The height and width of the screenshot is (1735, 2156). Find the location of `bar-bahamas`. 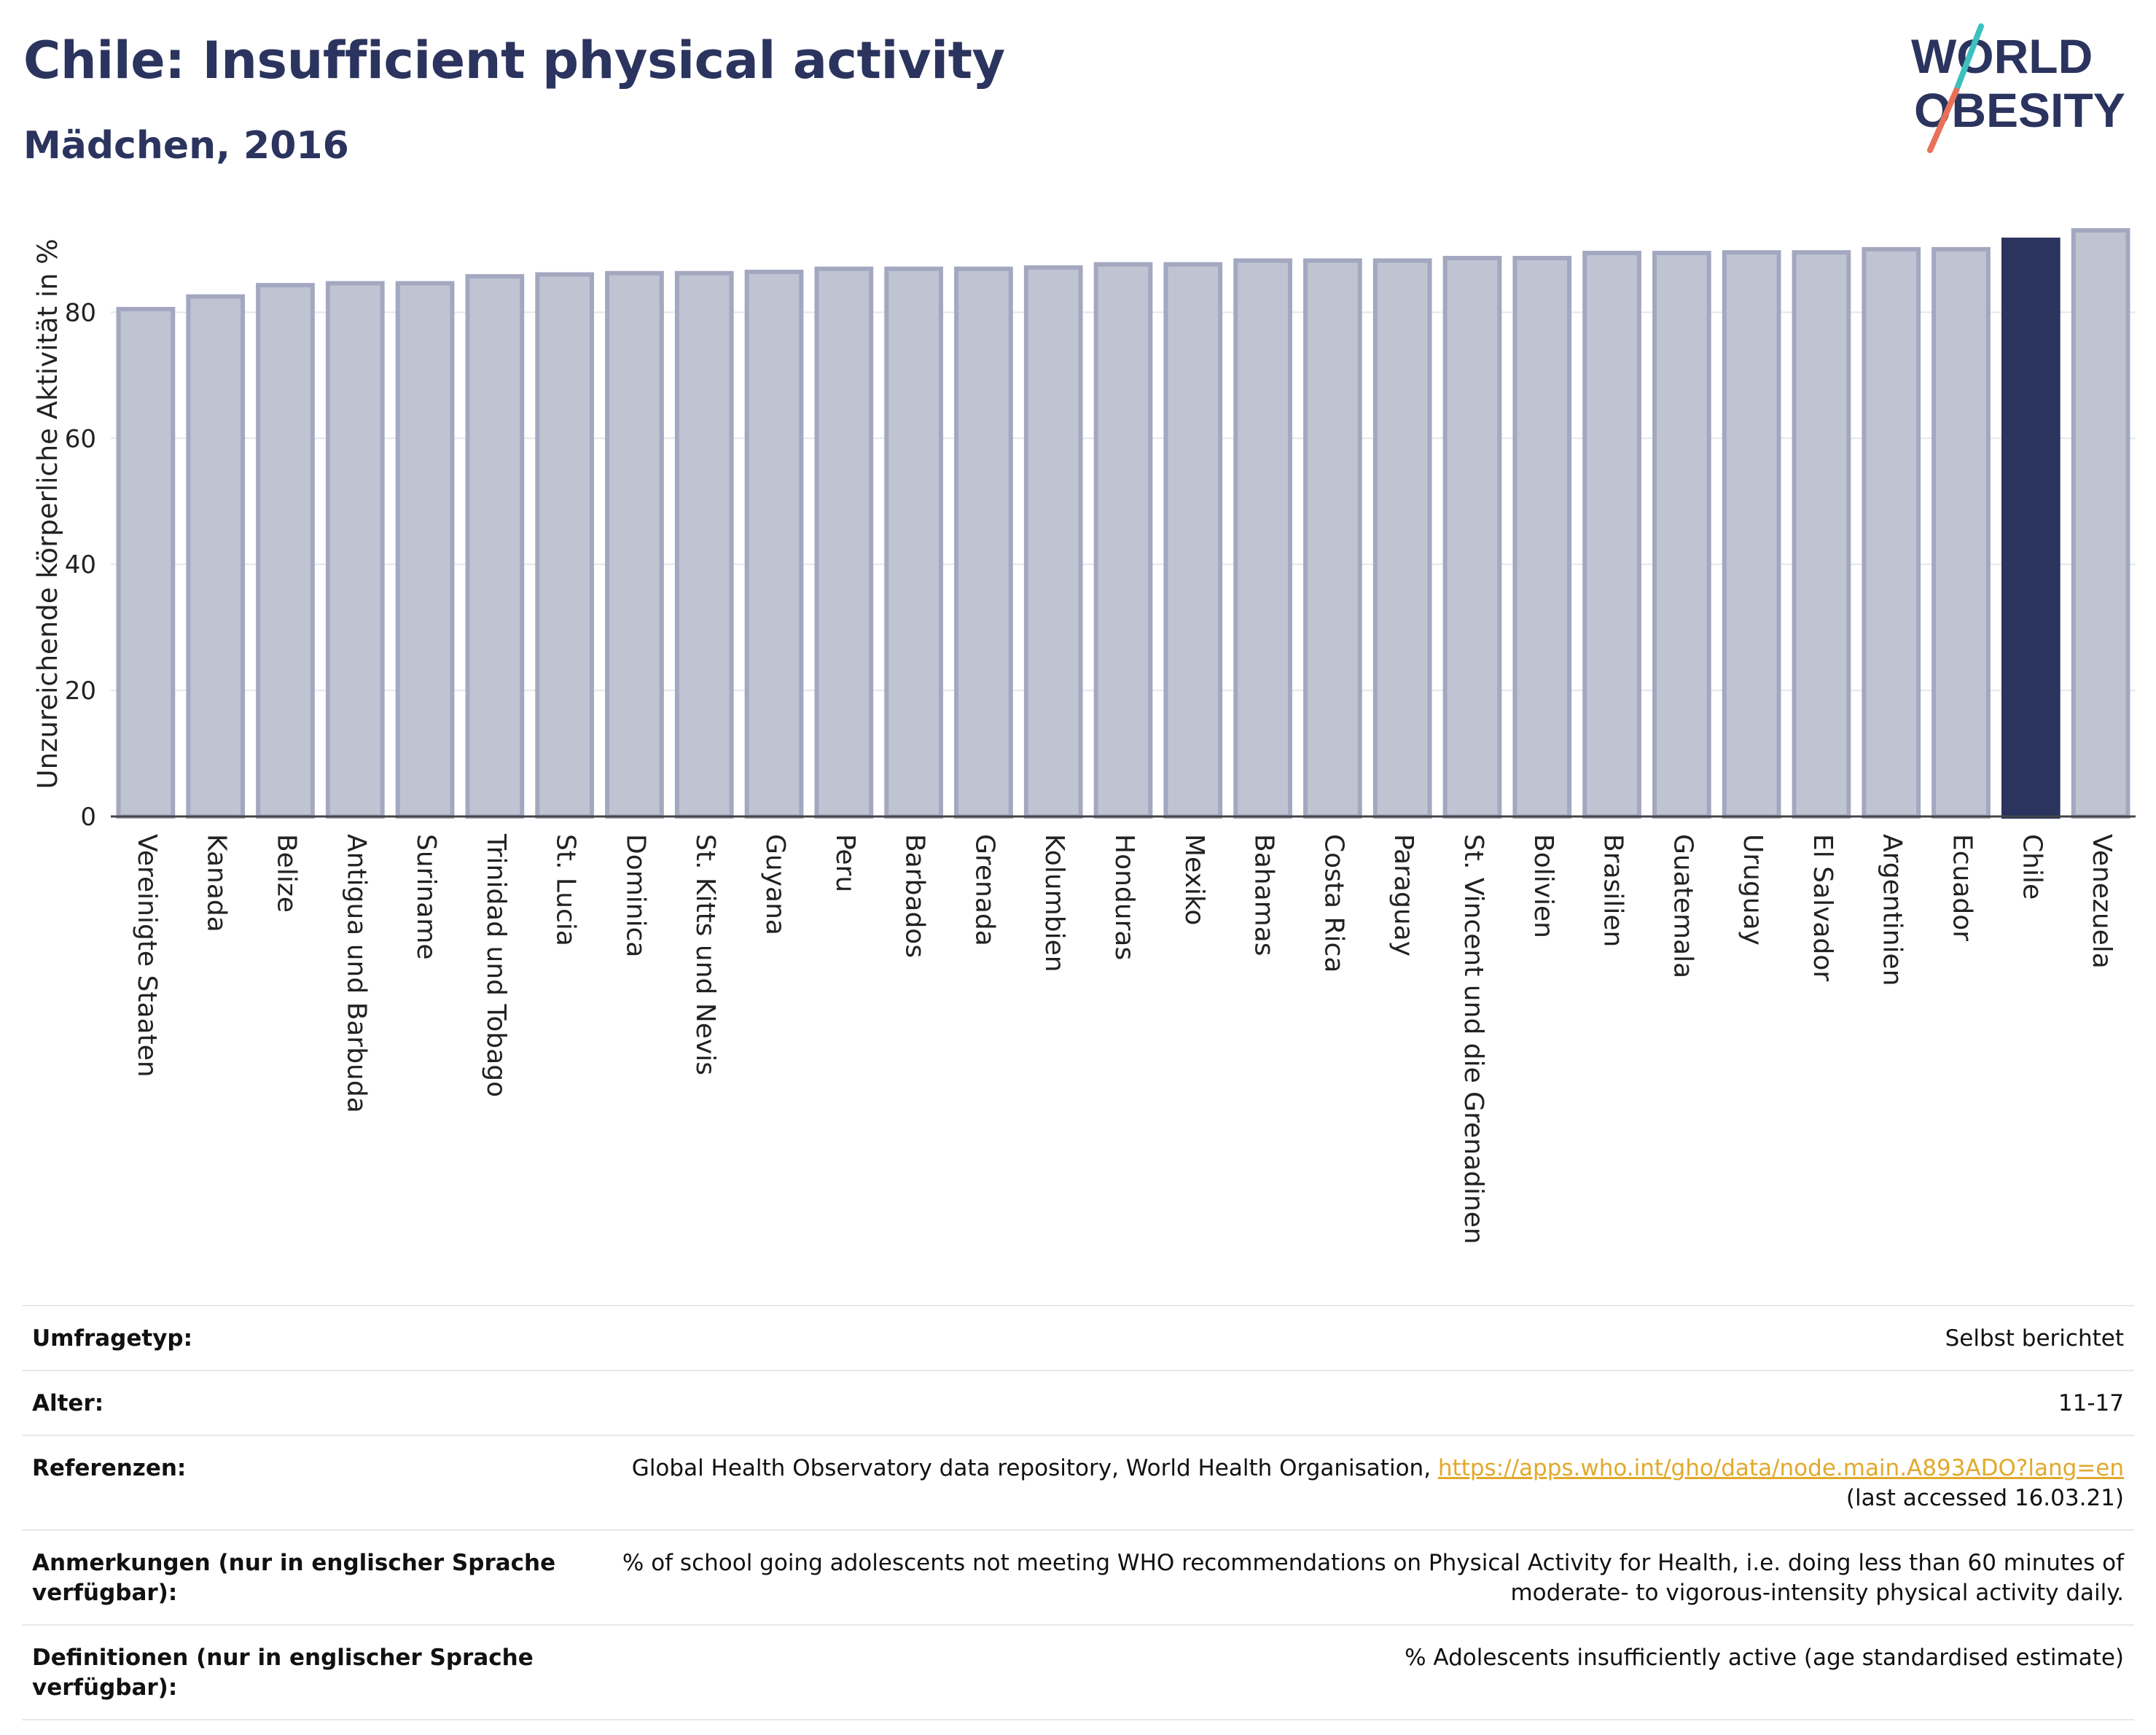

bar-bahamas is located at coordinates (1262, 538).